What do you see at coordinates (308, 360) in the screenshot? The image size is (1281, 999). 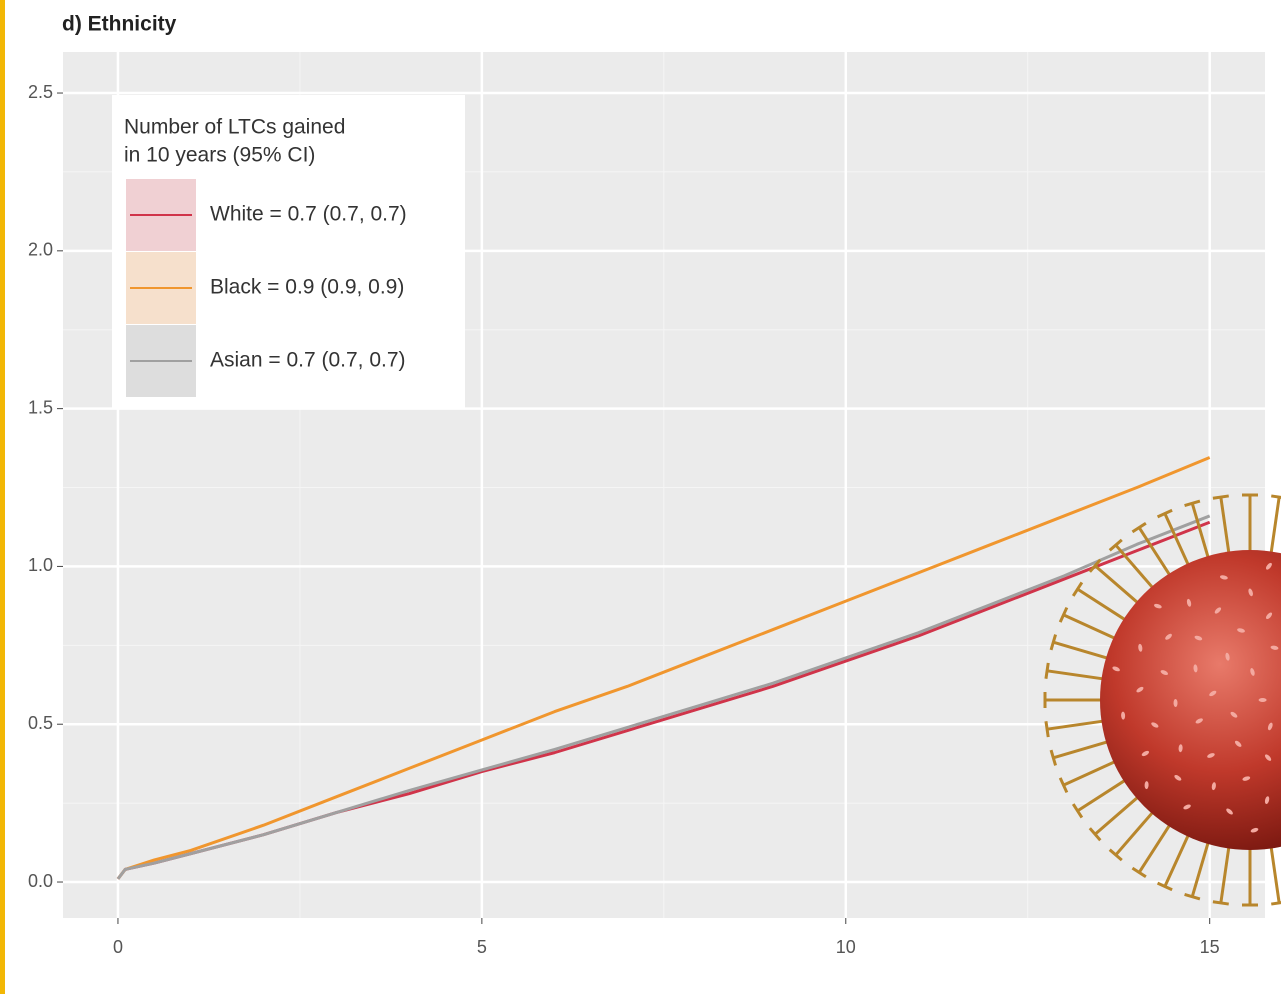 I see `legend-label: Asian = 0.7 (0.7, 0.7)` at bounding box center [308, 360].